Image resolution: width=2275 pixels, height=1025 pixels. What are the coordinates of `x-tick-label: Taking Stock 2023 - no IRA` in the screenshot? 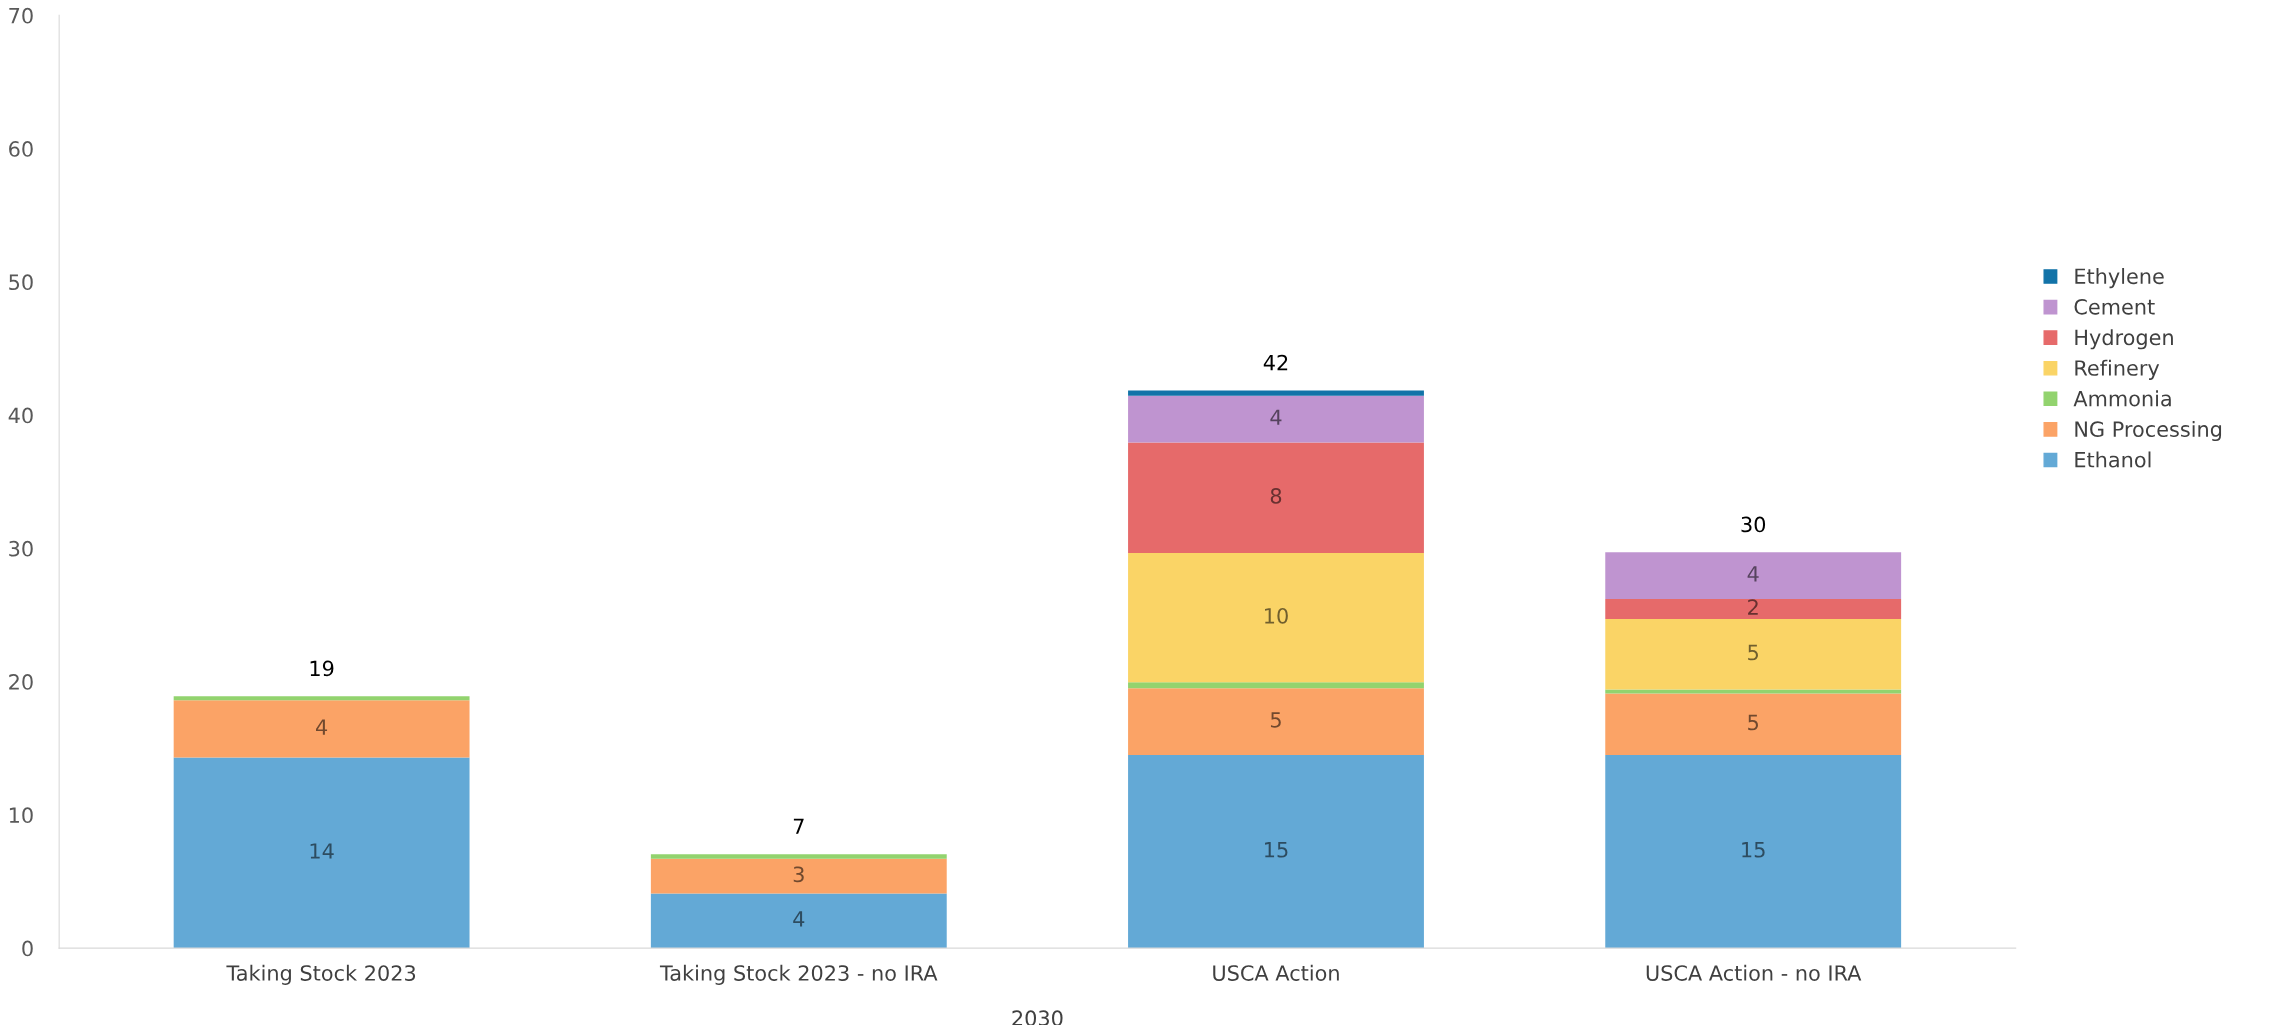 It's located at (798, 974).